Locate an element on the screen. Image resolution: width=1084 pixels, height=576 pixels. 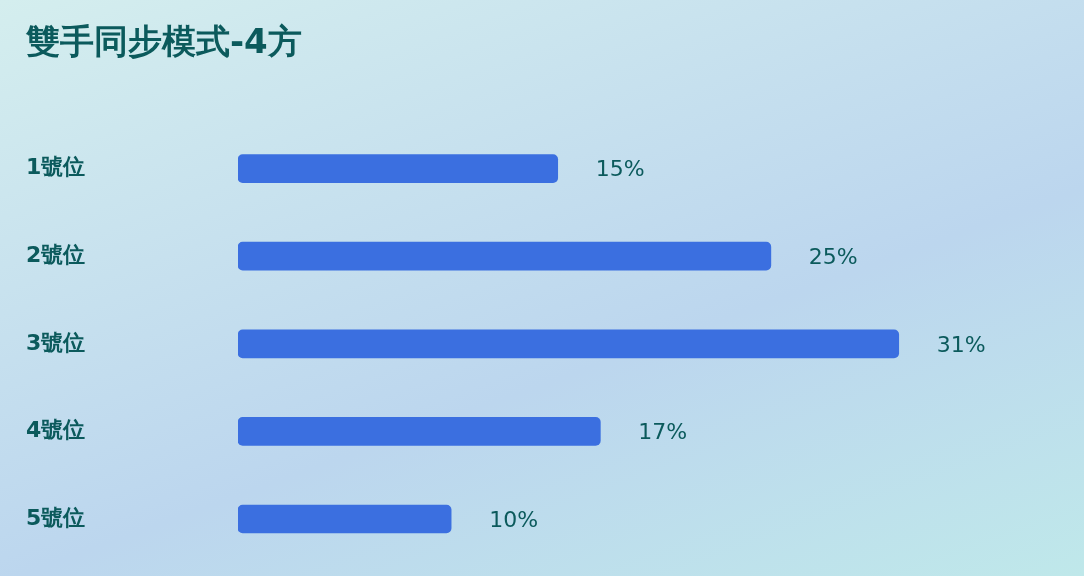
y-tick-label: 4號位 is located at coordinates (56, 430).